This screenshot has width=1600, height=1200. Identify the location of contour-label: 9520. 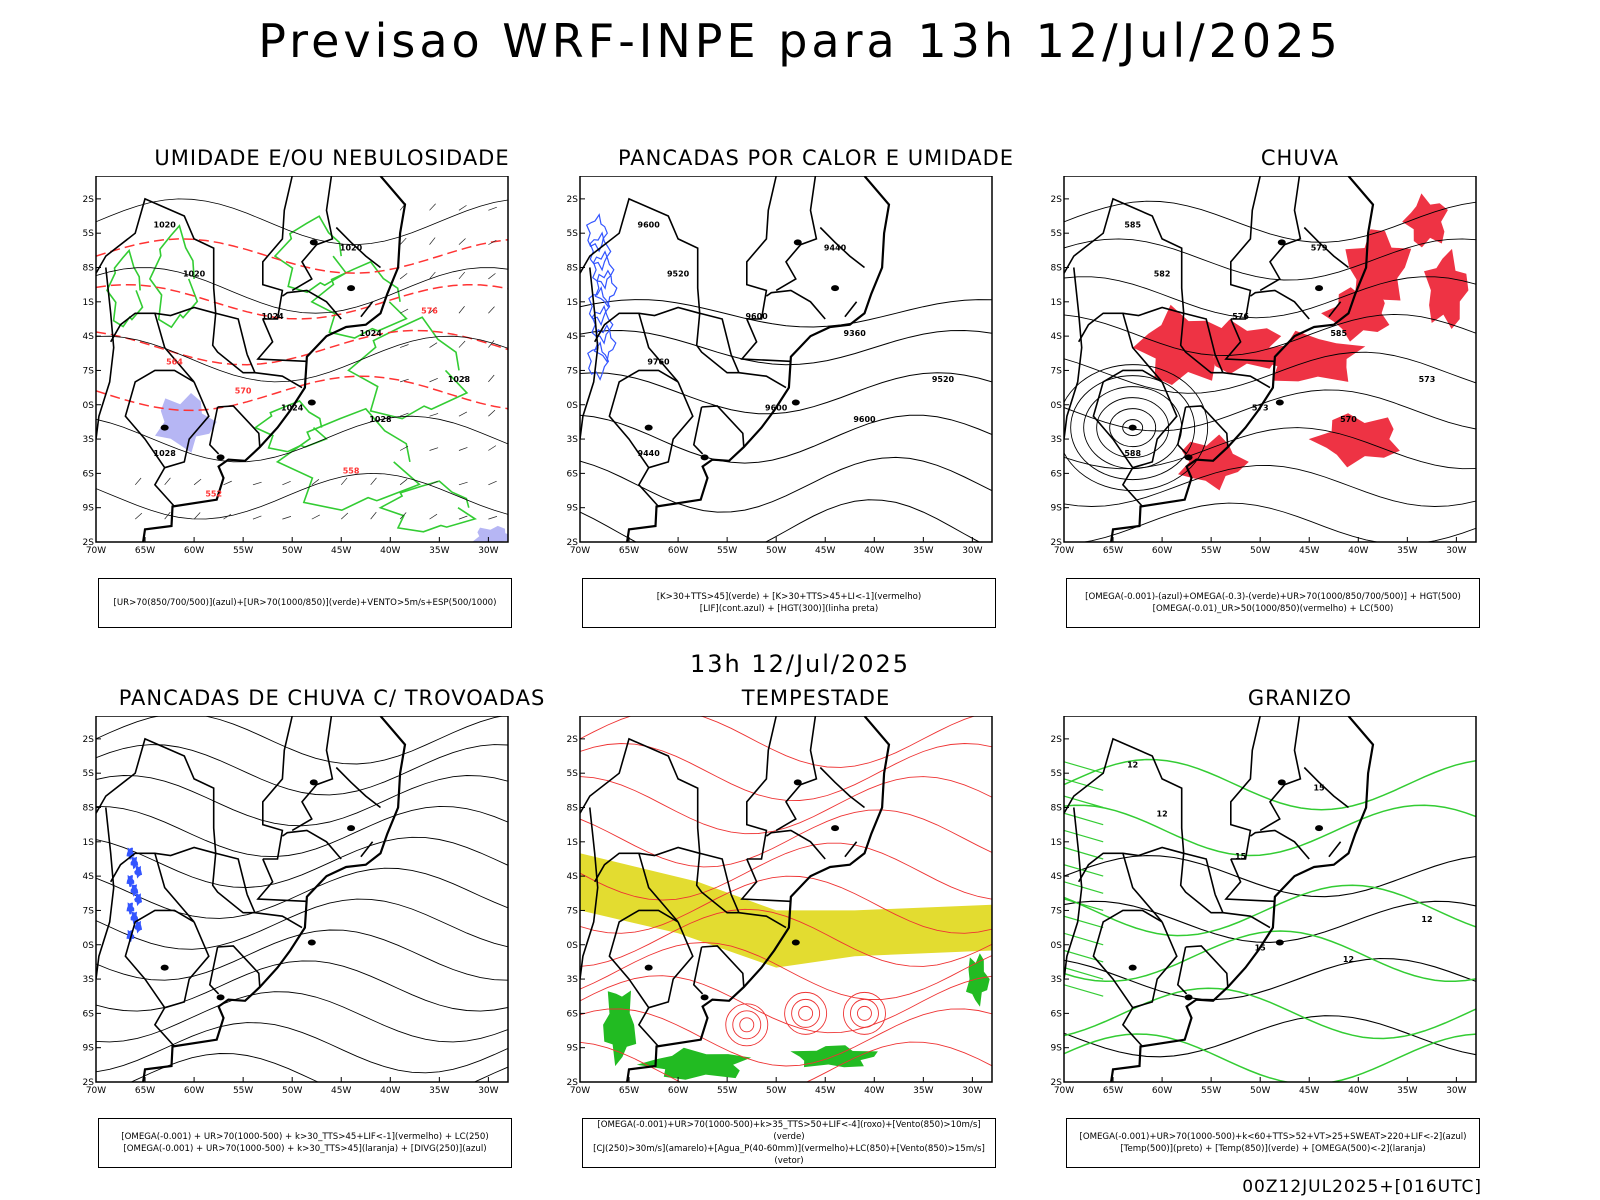
(678, 274).